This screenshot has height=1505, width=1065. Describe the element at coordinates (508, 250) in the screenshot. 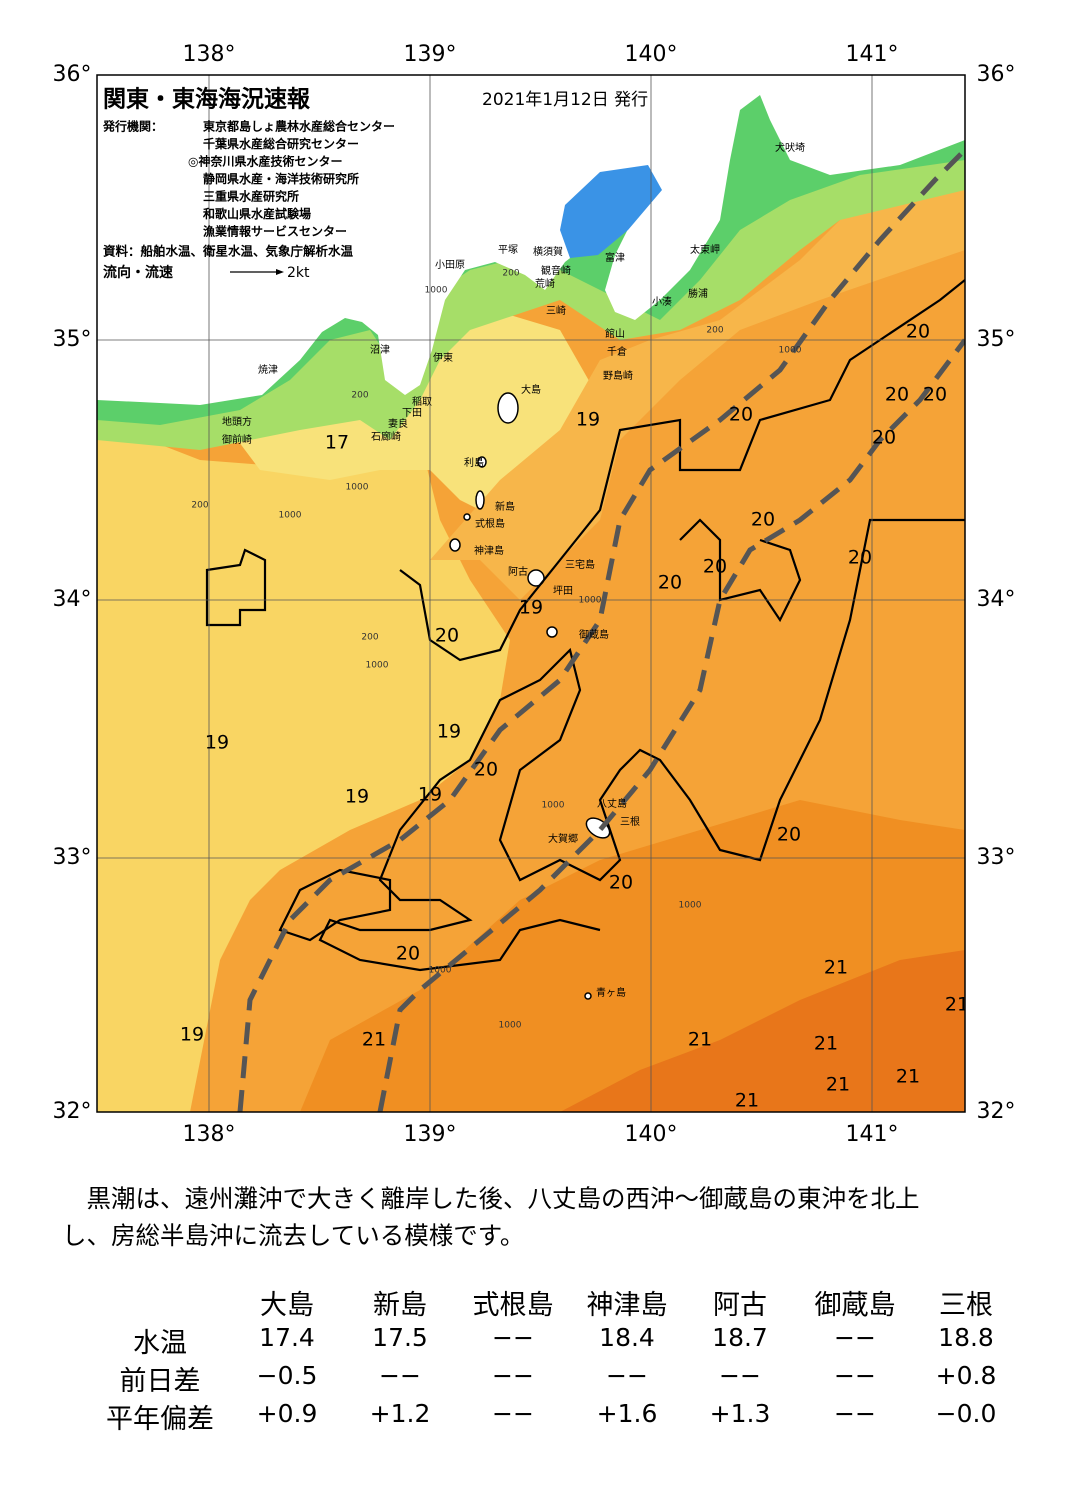

I see `place-label: 平塚` at that location.